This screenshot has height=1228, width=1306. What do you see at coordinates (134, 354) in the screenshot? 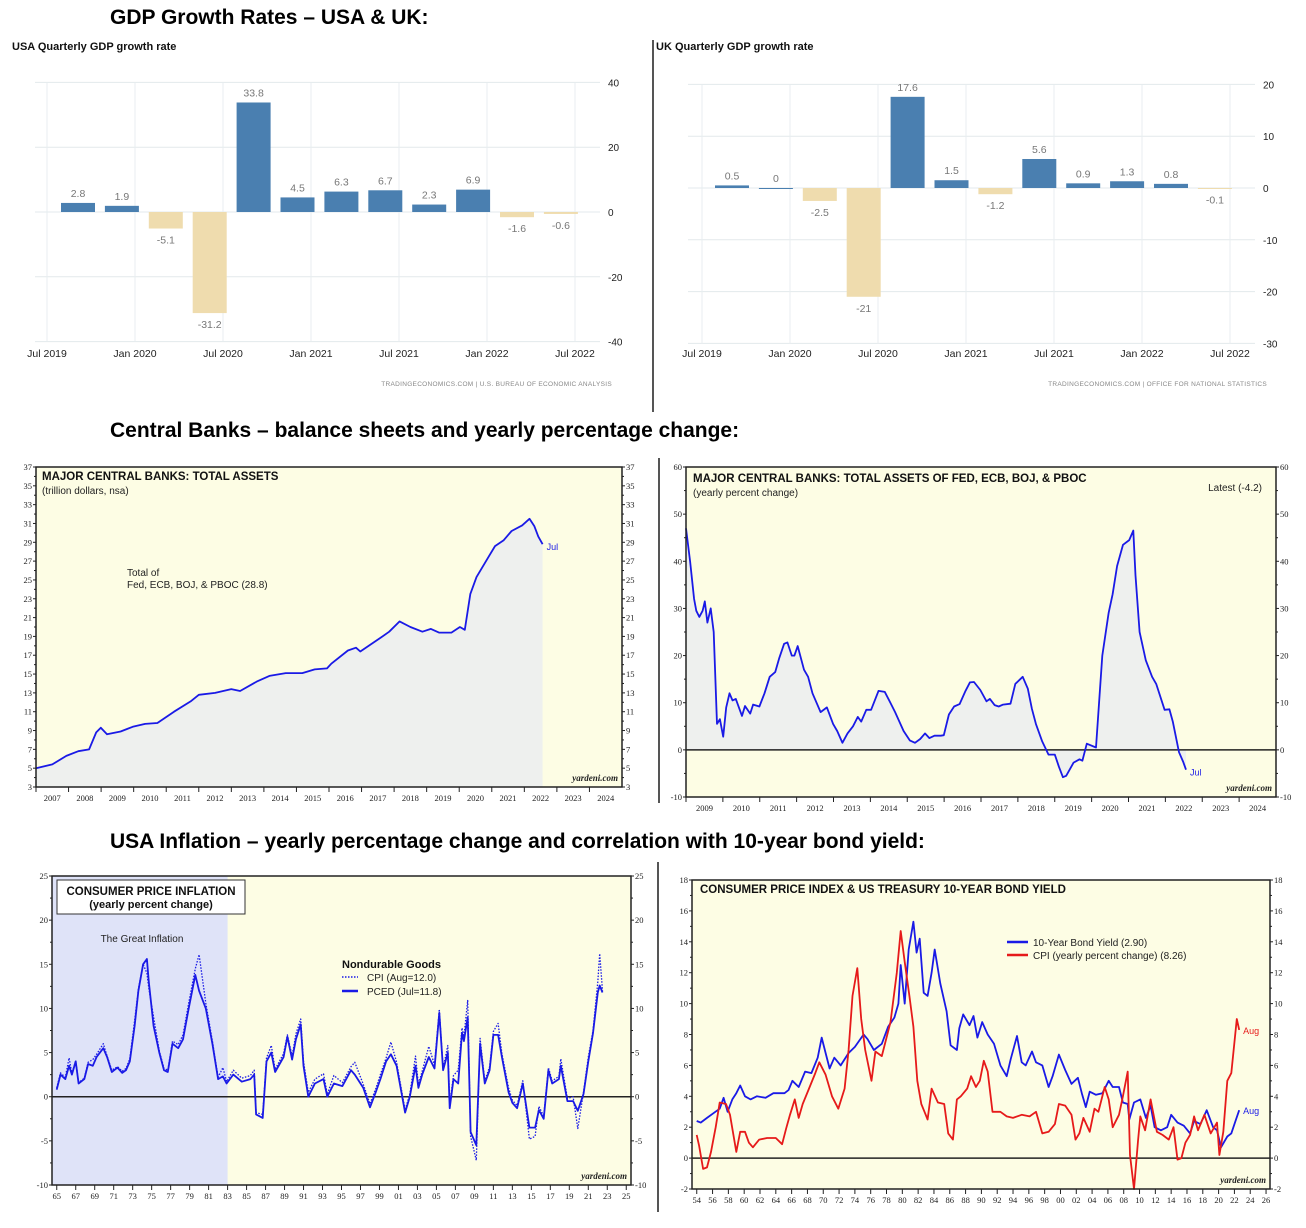
I see `x-tick-label: Jan 2020` at bounding box center [134, 354].